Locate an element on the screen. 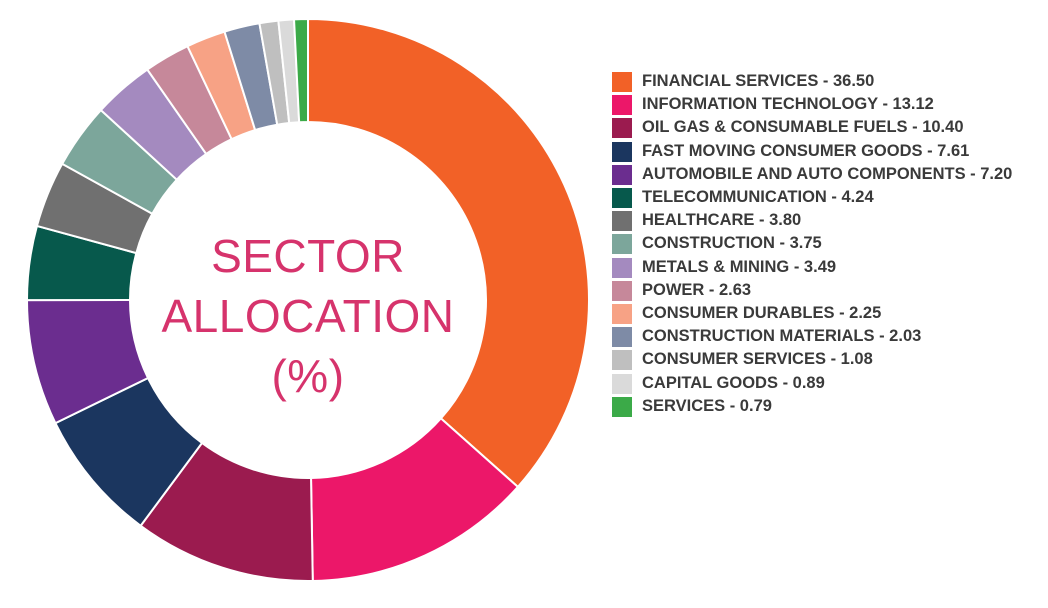 This screenshot has height=608, width=1048. legend-item-7: CONSTRUCTION - 3.75 is located at coordinates (827, 243).